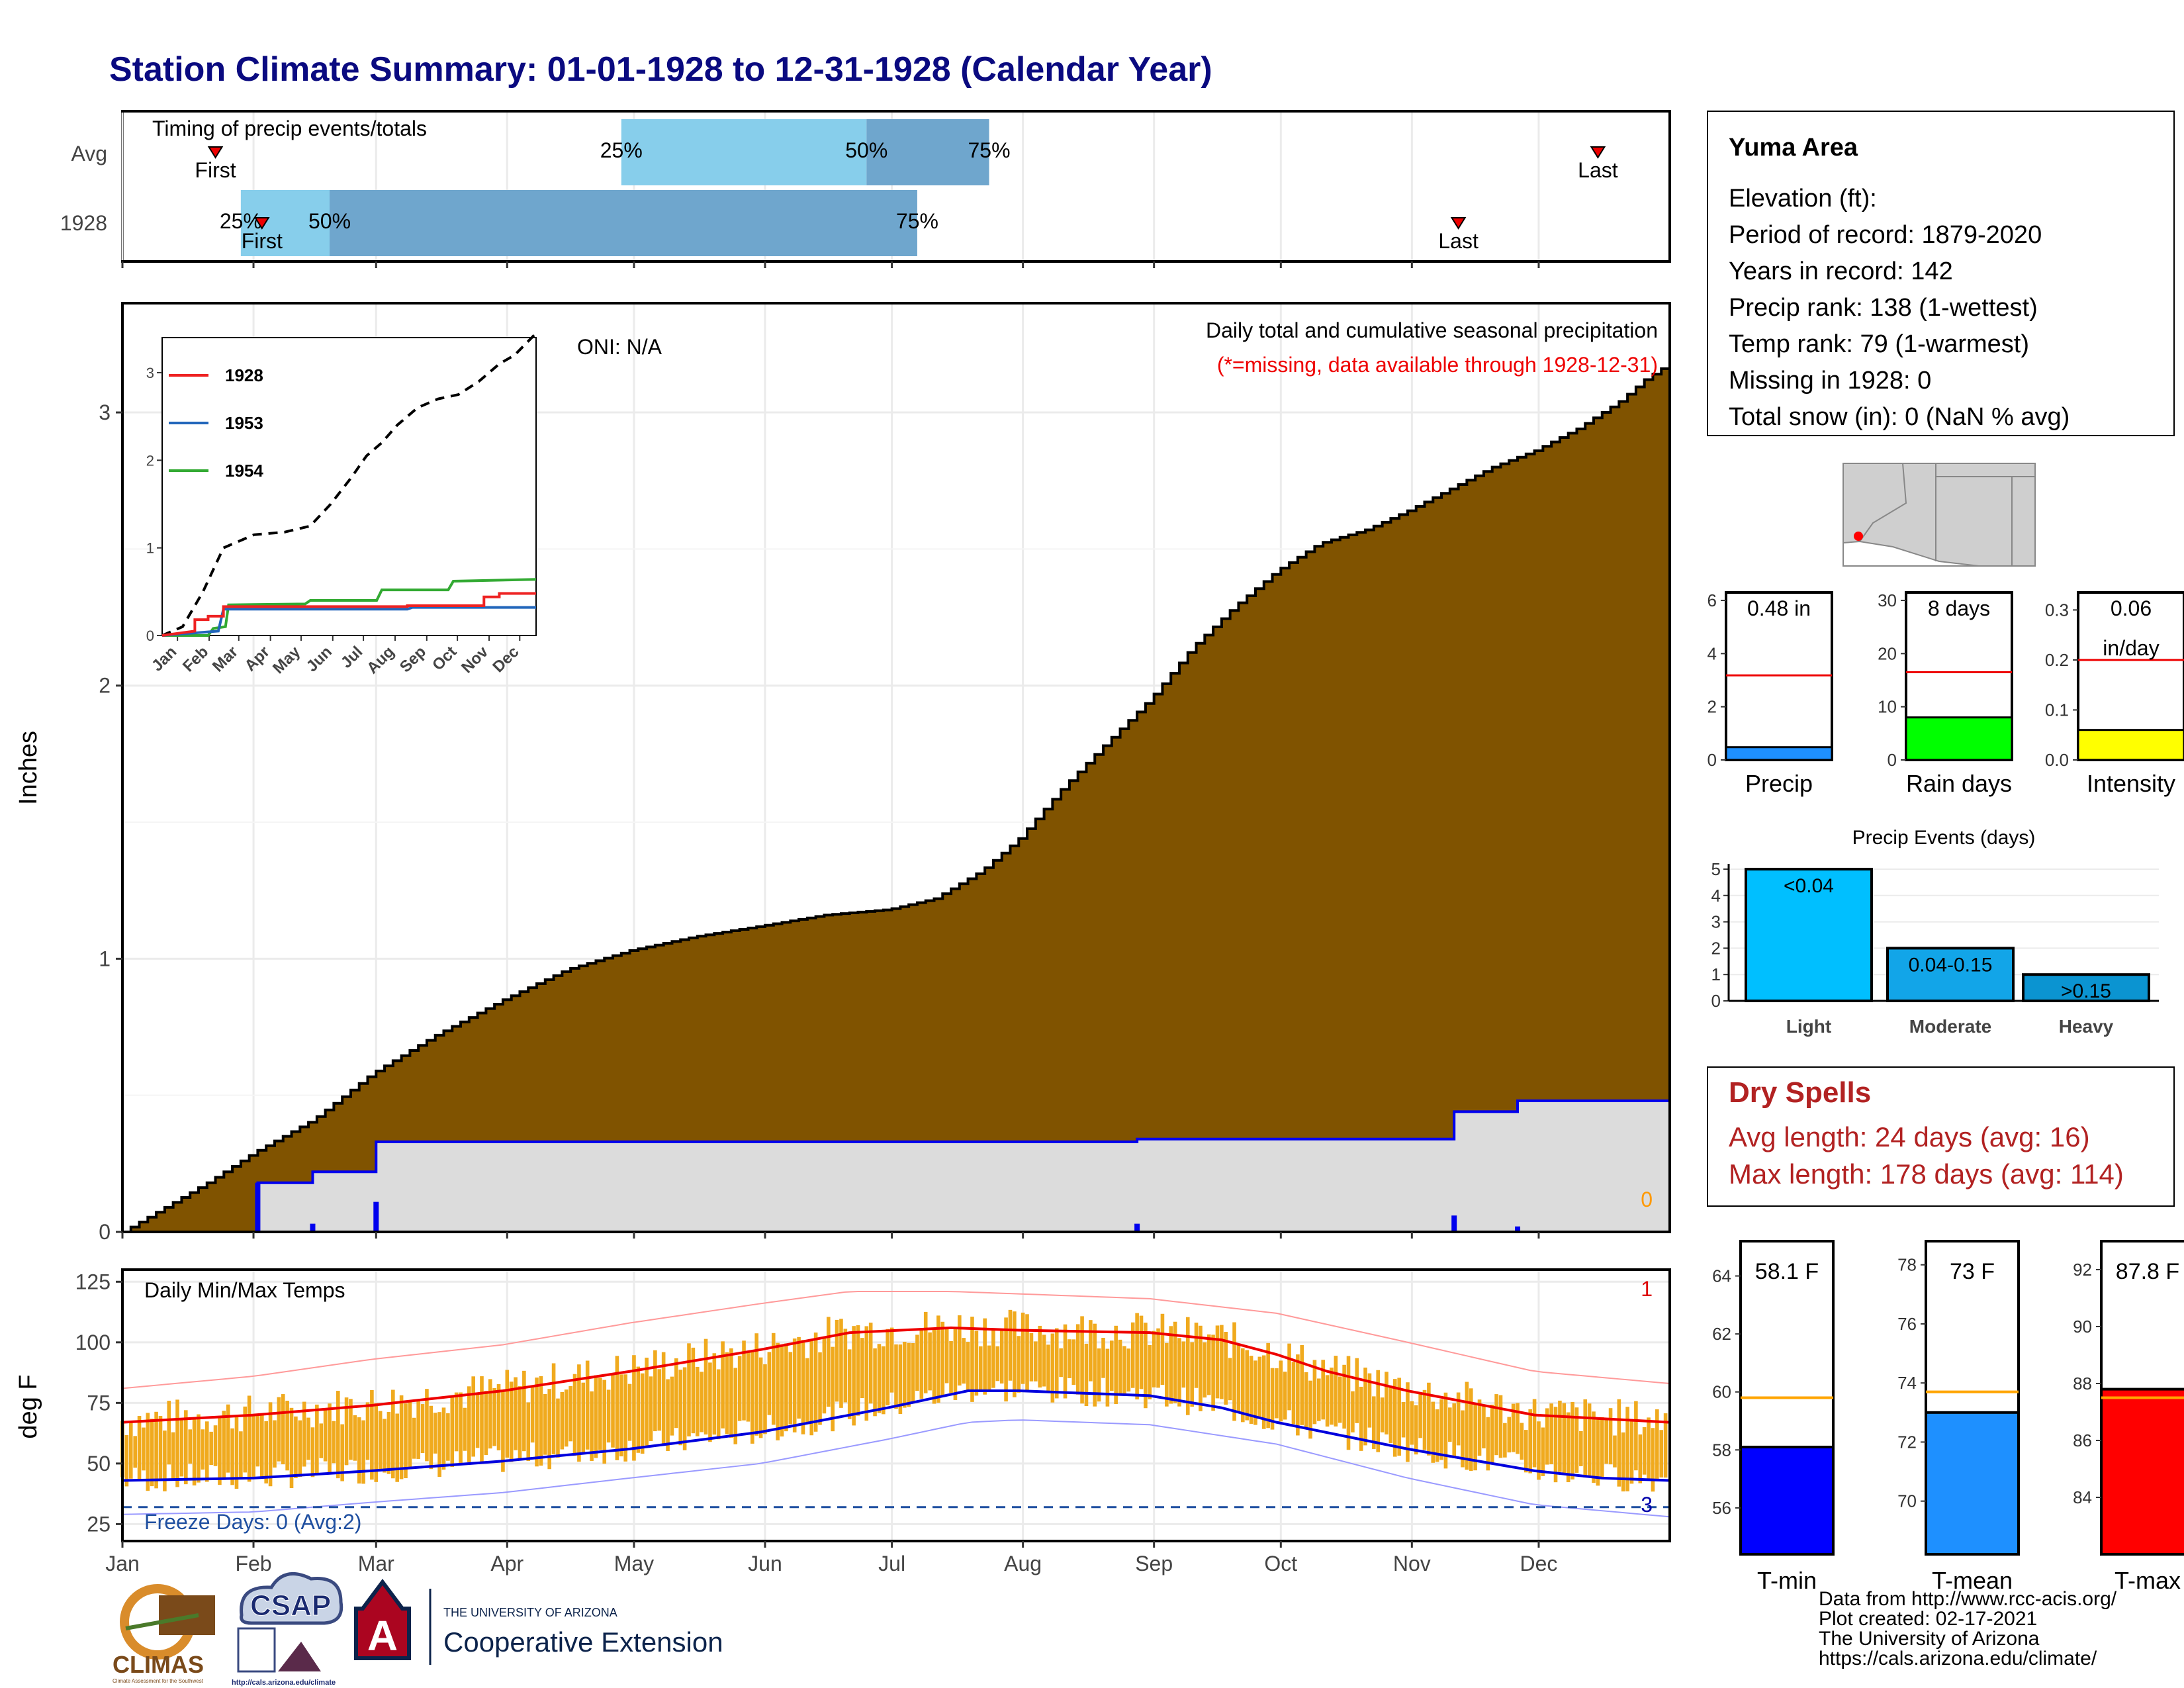 This screenshot has height=1688, width=2184. I want to click on month-label: Oct, so click(1280, 1563).